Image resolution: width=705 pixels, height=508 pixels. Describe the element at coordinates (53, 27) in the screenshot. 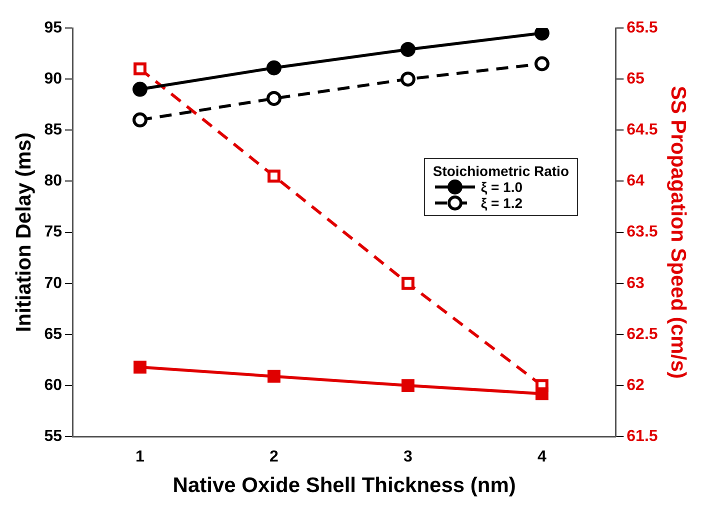

I see `y-tick-label: 95` at that location.